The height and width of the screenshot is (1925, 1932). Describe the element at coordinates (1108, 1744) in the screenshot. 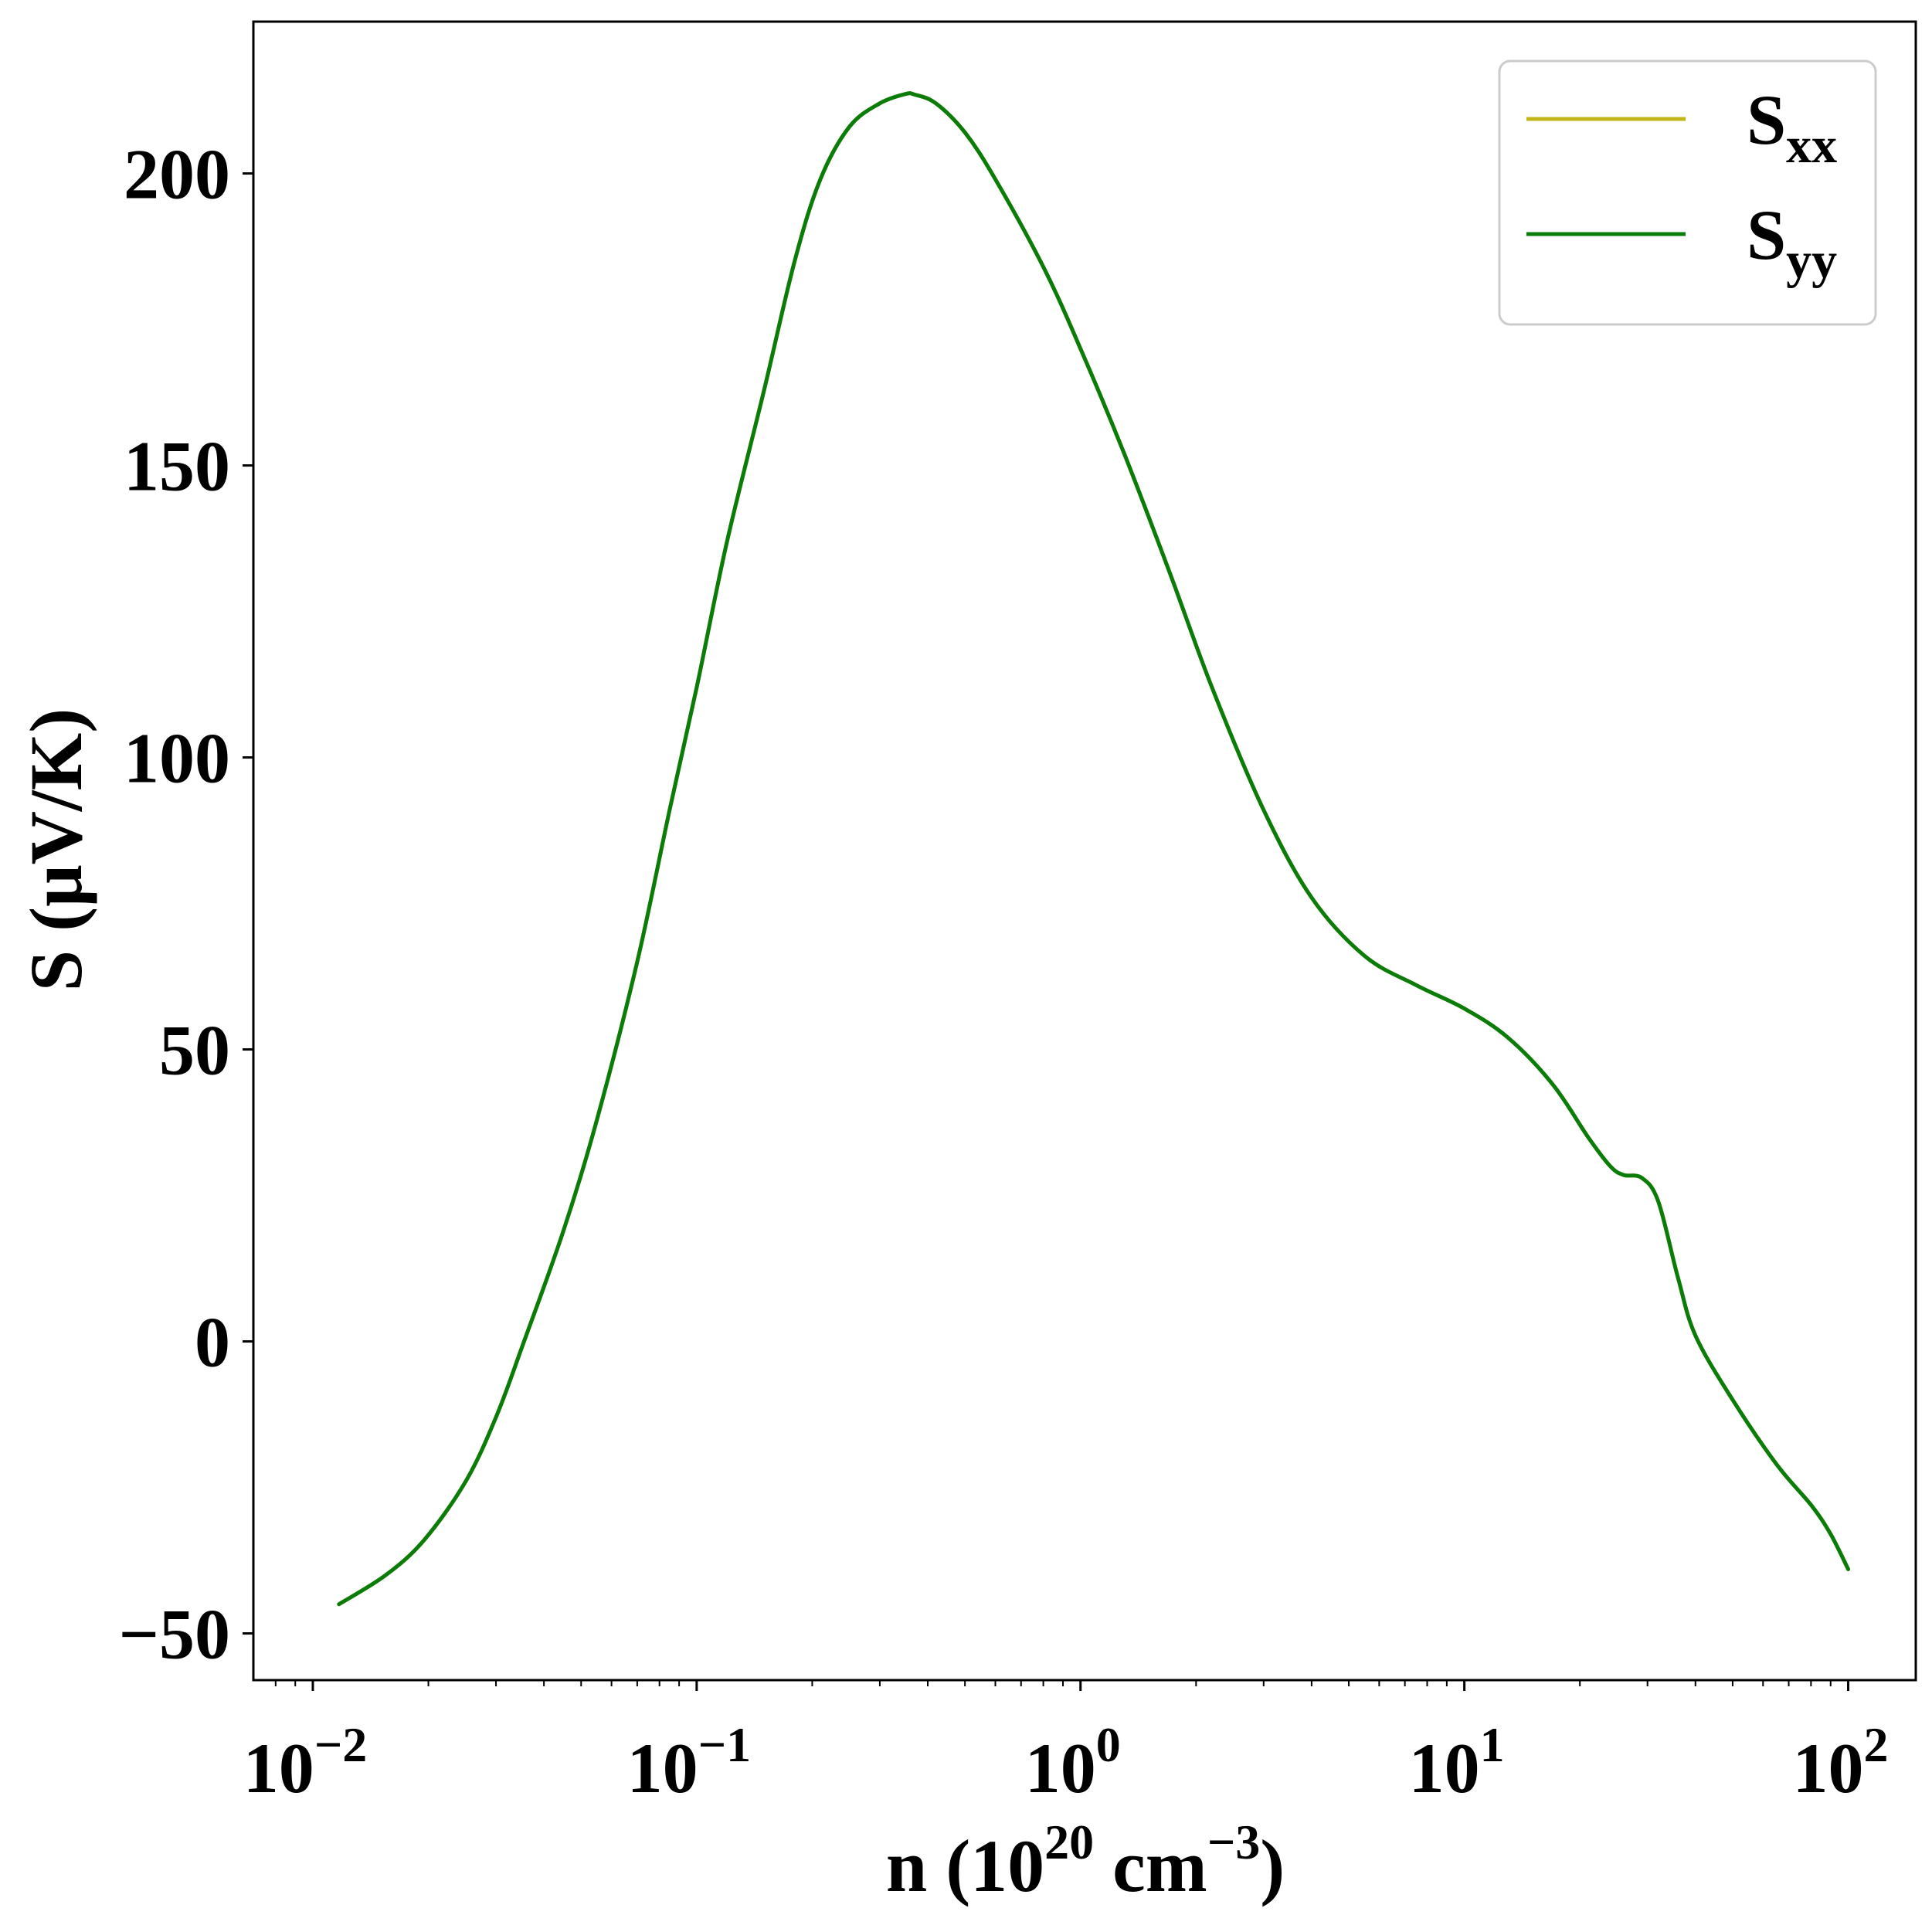

I see `x-tick-label-exp: 0` at that location.